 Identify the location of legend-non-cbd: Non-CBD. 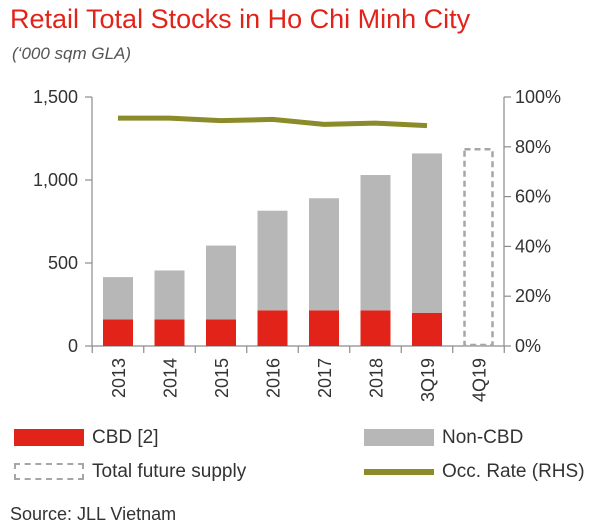
(443, 438).